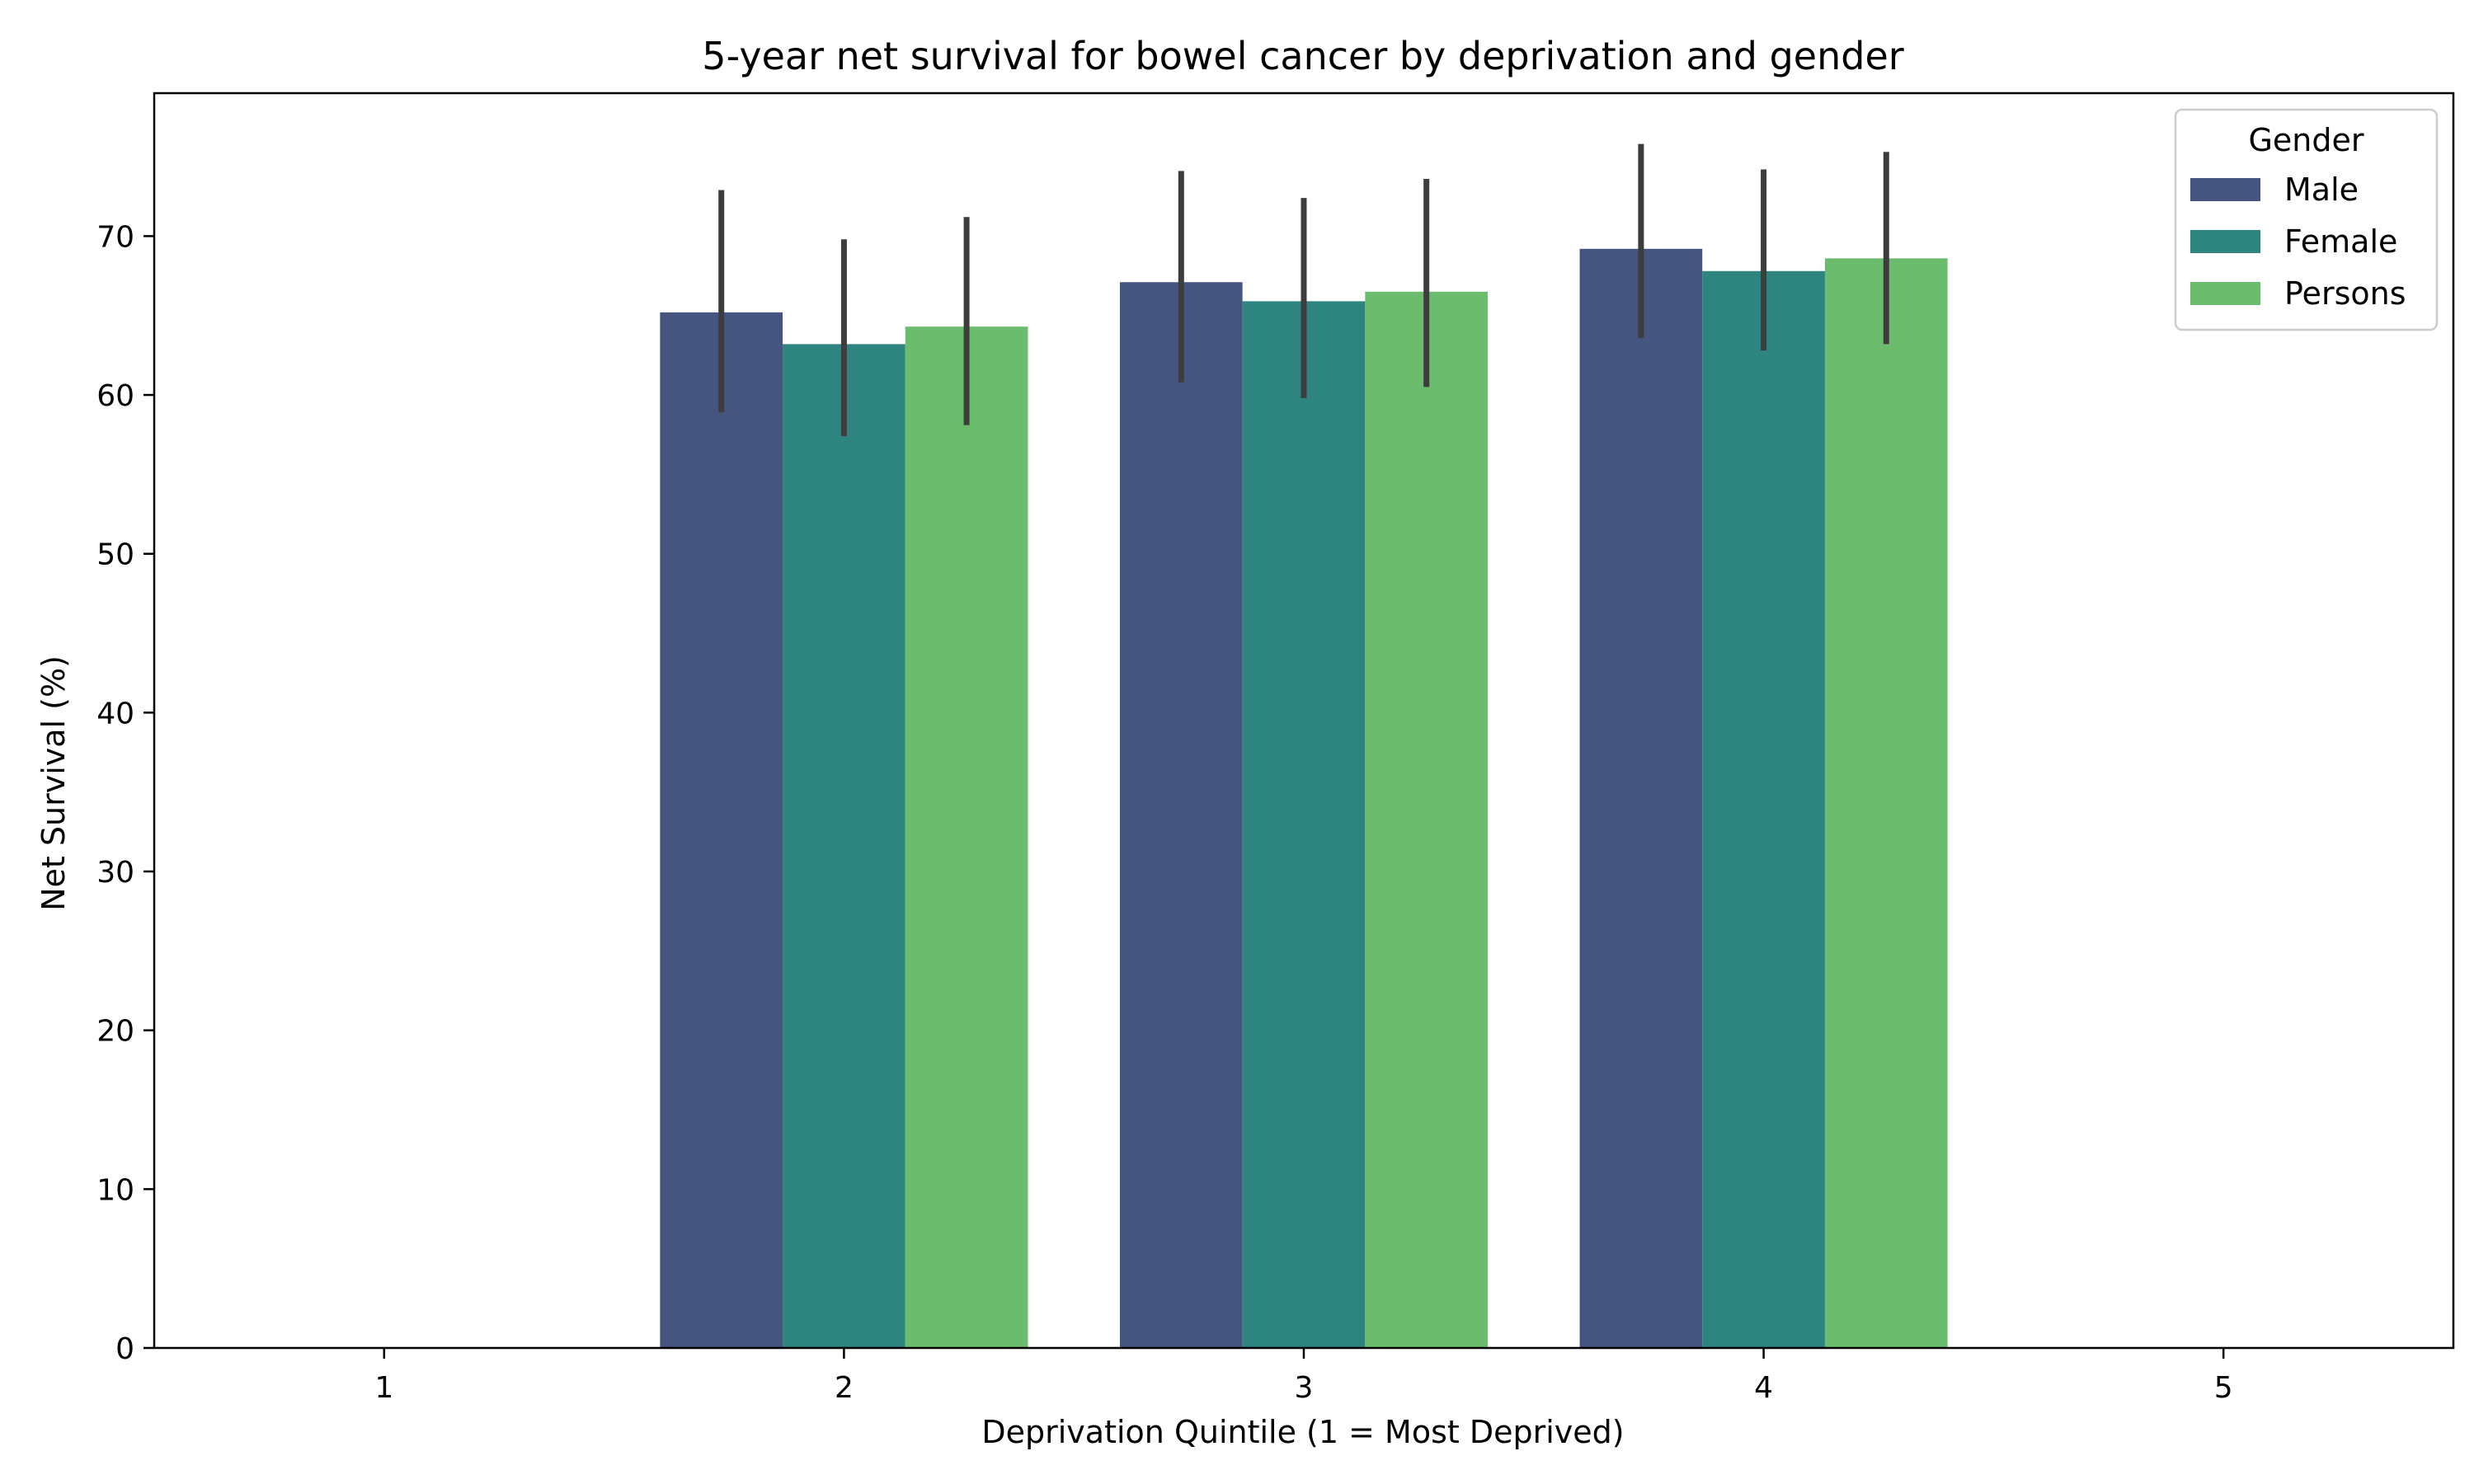  What do you see at coordinates (1304, 824) in the screenshot?
I see `bar-female-q3` at bounding box center [1304, 824].